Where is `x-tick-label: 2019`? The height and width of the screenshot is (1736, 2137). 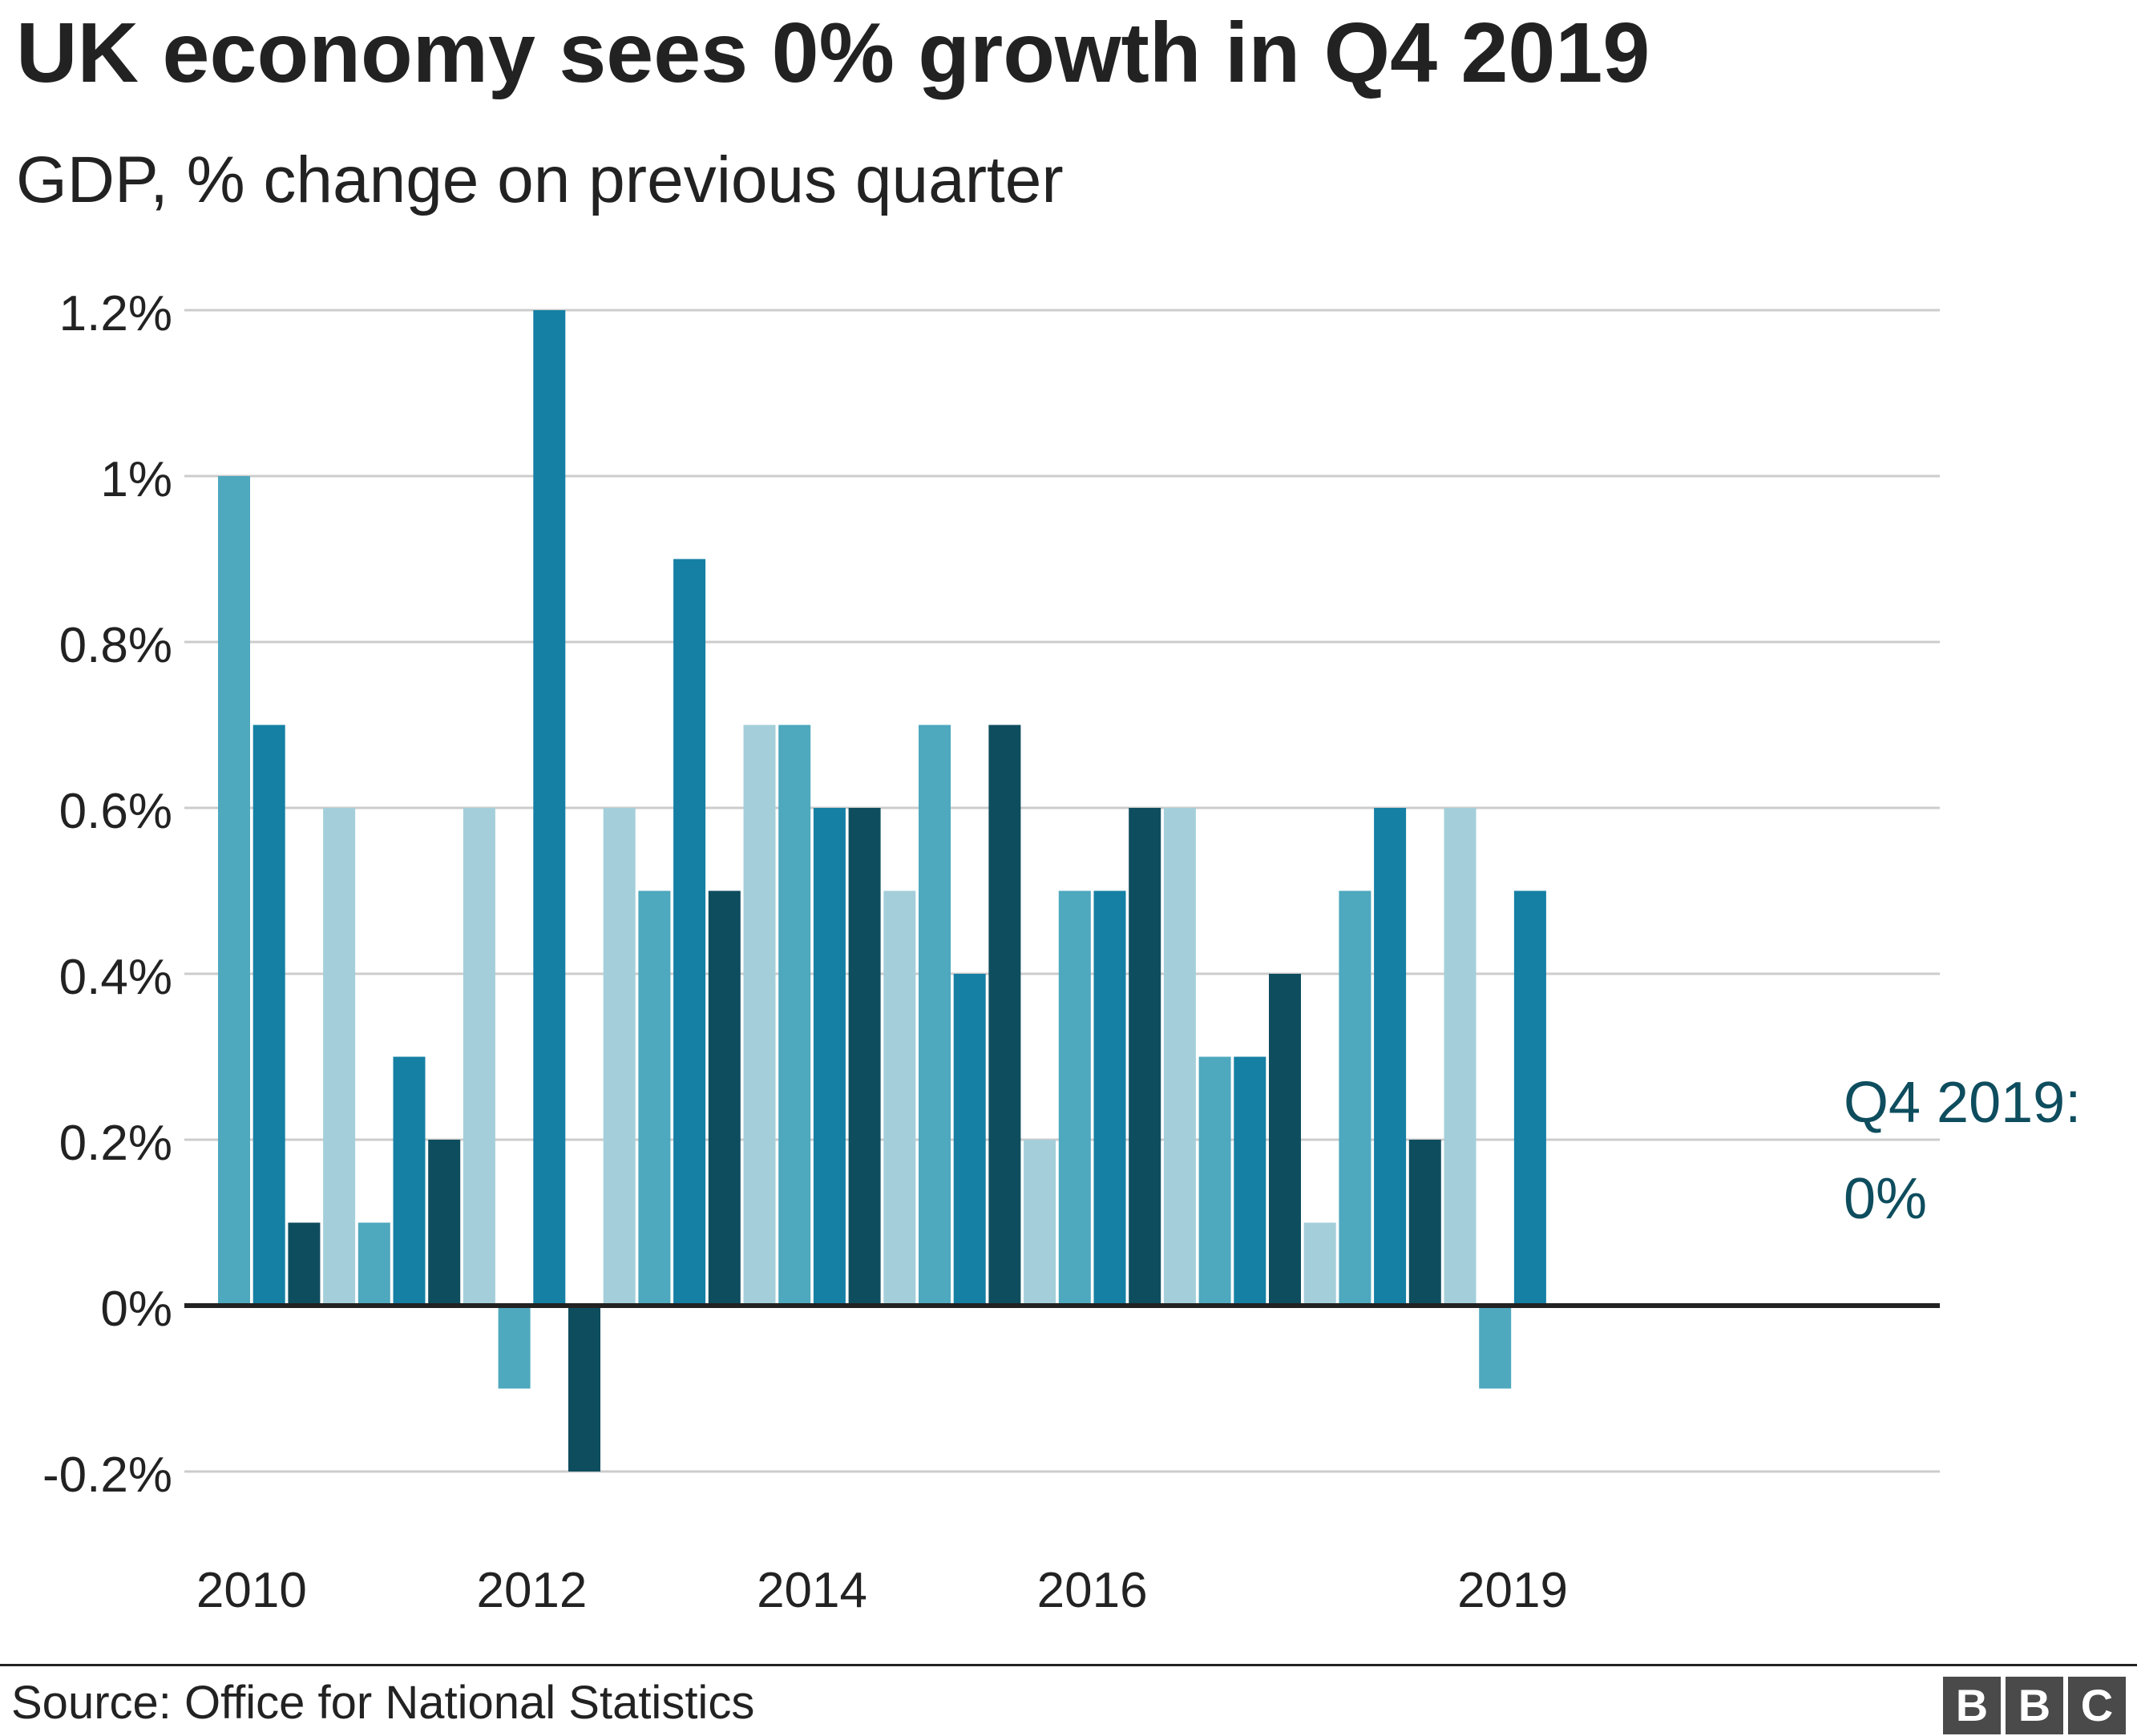
x-tick-label: 2019 is located at coordinates (1512, 1591).